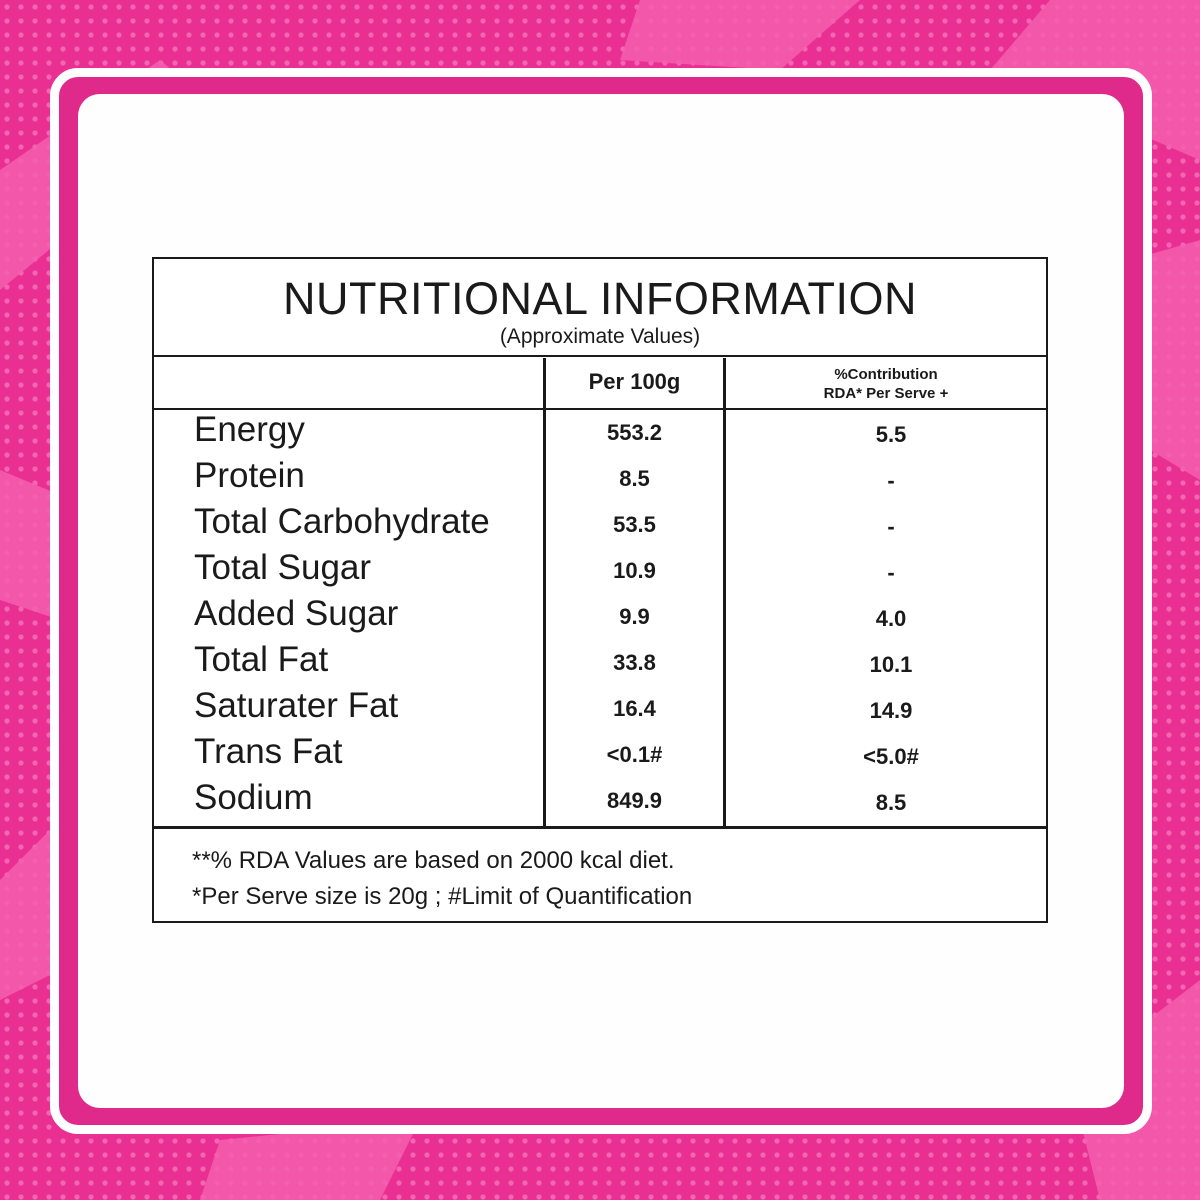 The height and width of the screenshot is (1200, 1200). I want to click on rda-value: 5.5, so click(891, 434).